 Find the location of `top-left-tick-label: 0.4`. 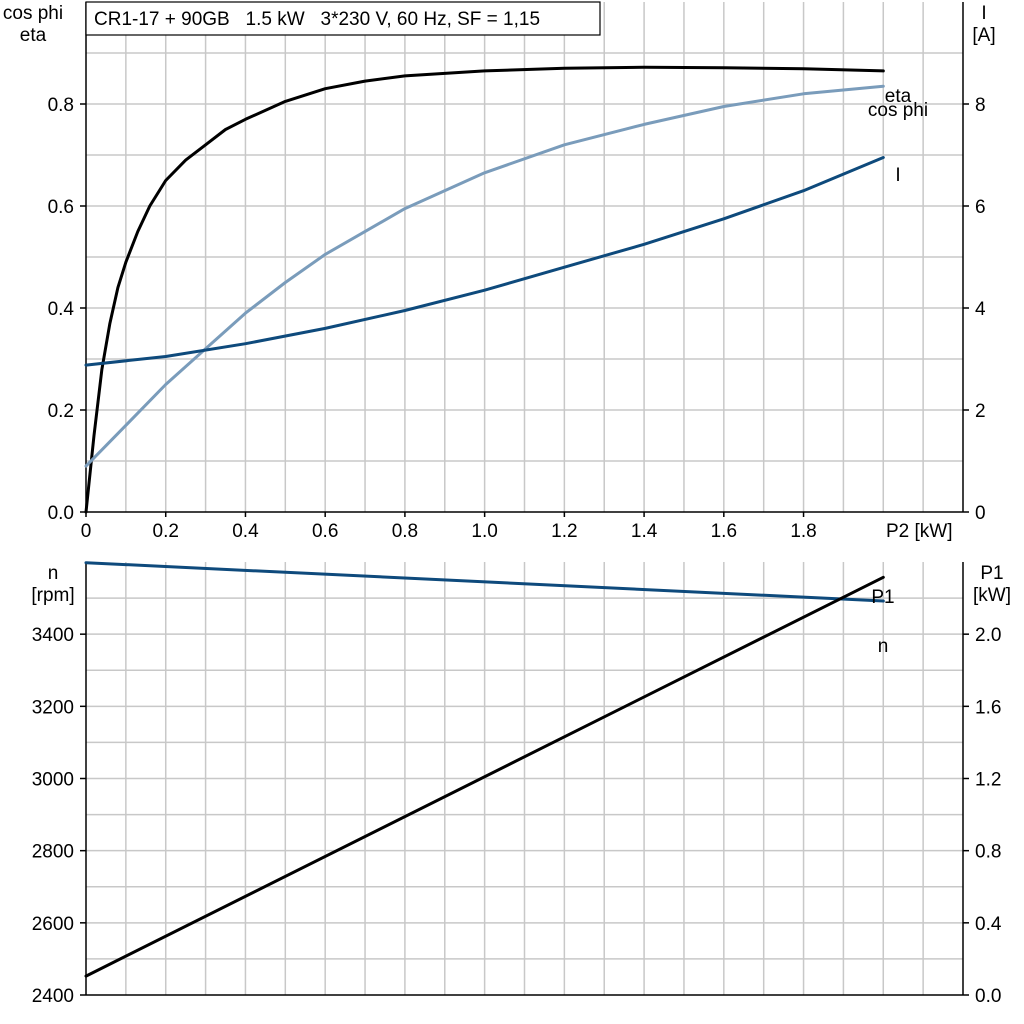

top-left-tick-label: 0.4 is located at coordinates (61, 309).